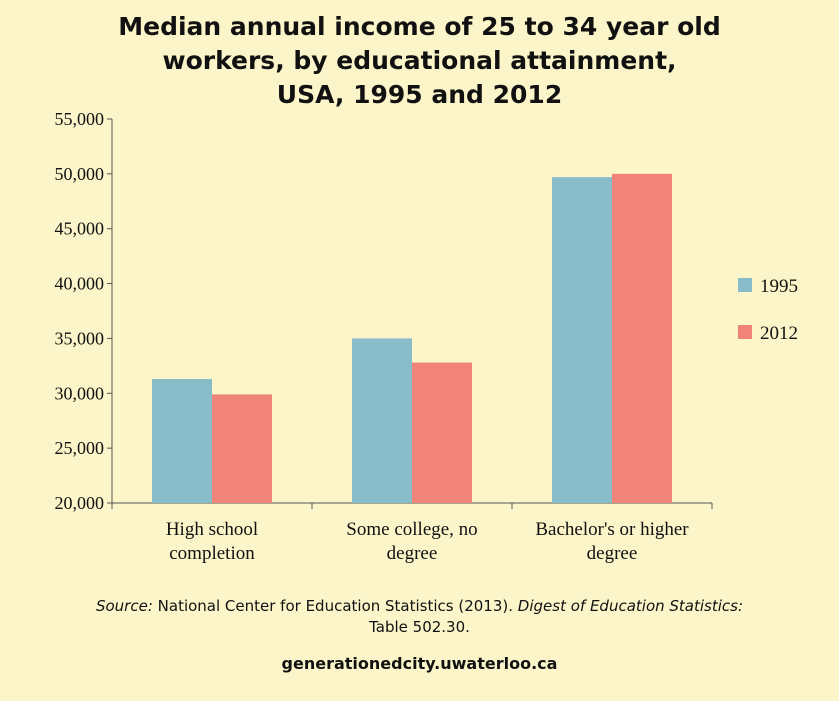  I want to click on y-tick-label: 30,000, so click(80, 393).